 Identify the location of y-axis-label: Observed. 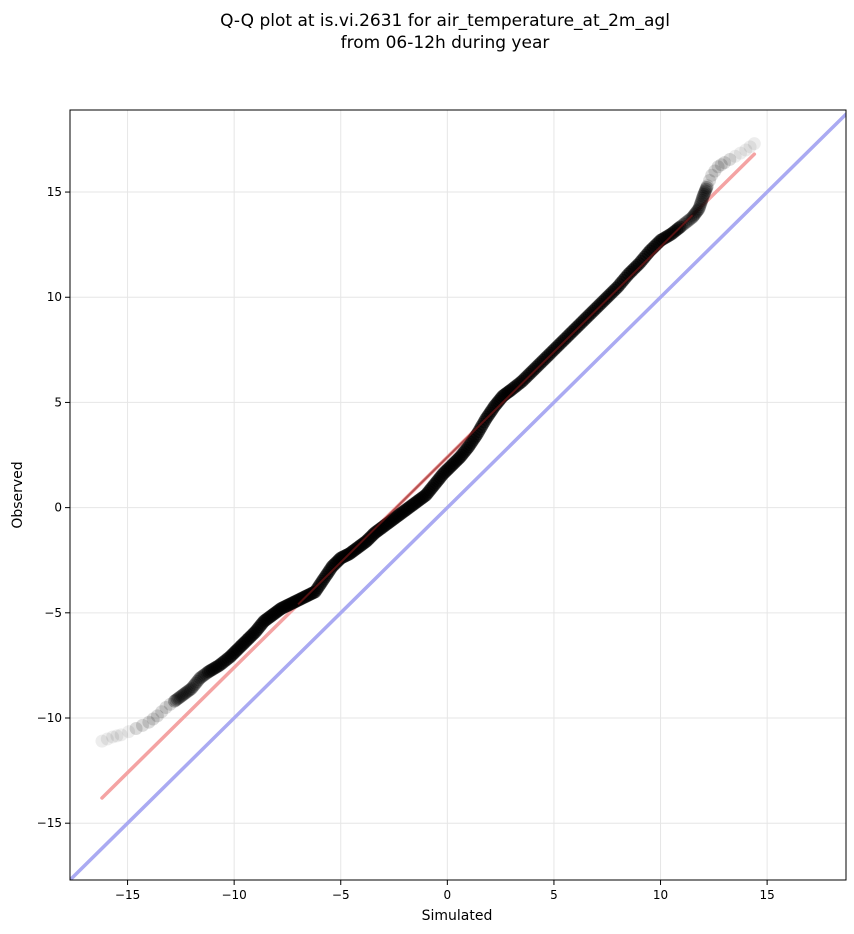
(18, 494).